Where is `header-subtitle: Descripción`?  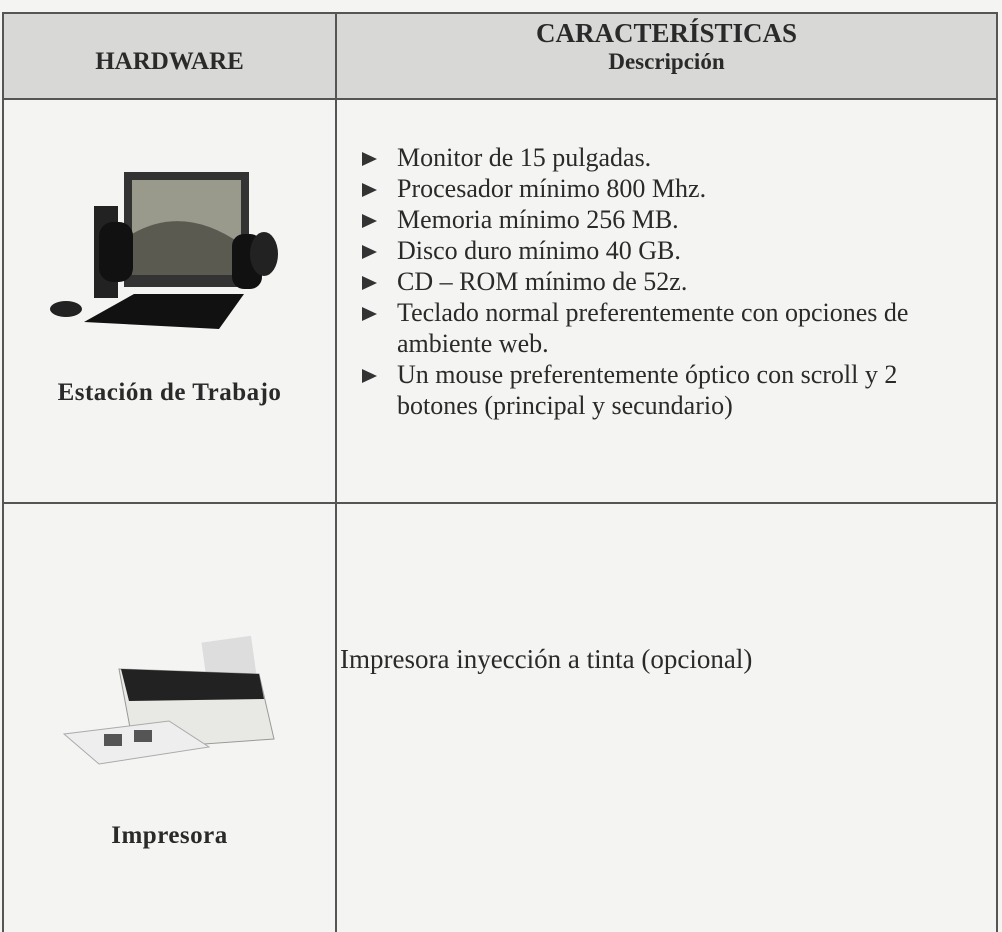 header-subtitle: Descripción is located at coordinates (666, 61).